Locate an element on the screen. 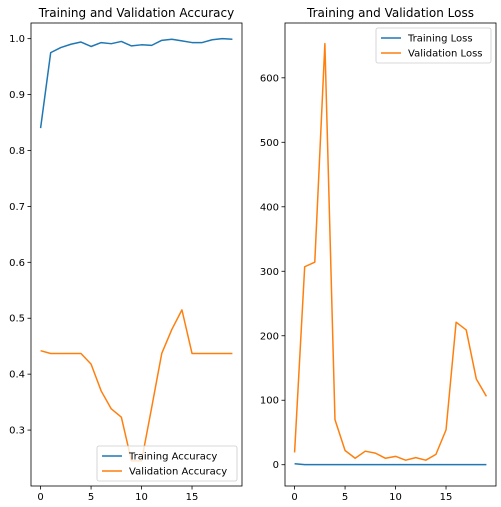 The image size is (501, 507). y-tick-label: 1.0 is located at coordinates (17, 39).